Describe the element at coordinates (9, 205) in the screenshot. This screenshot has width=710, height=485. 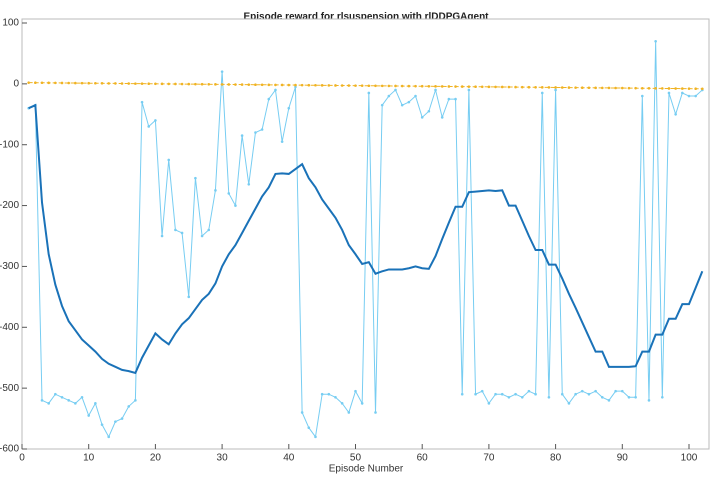
I see `y-tick-label: -200` at that location.